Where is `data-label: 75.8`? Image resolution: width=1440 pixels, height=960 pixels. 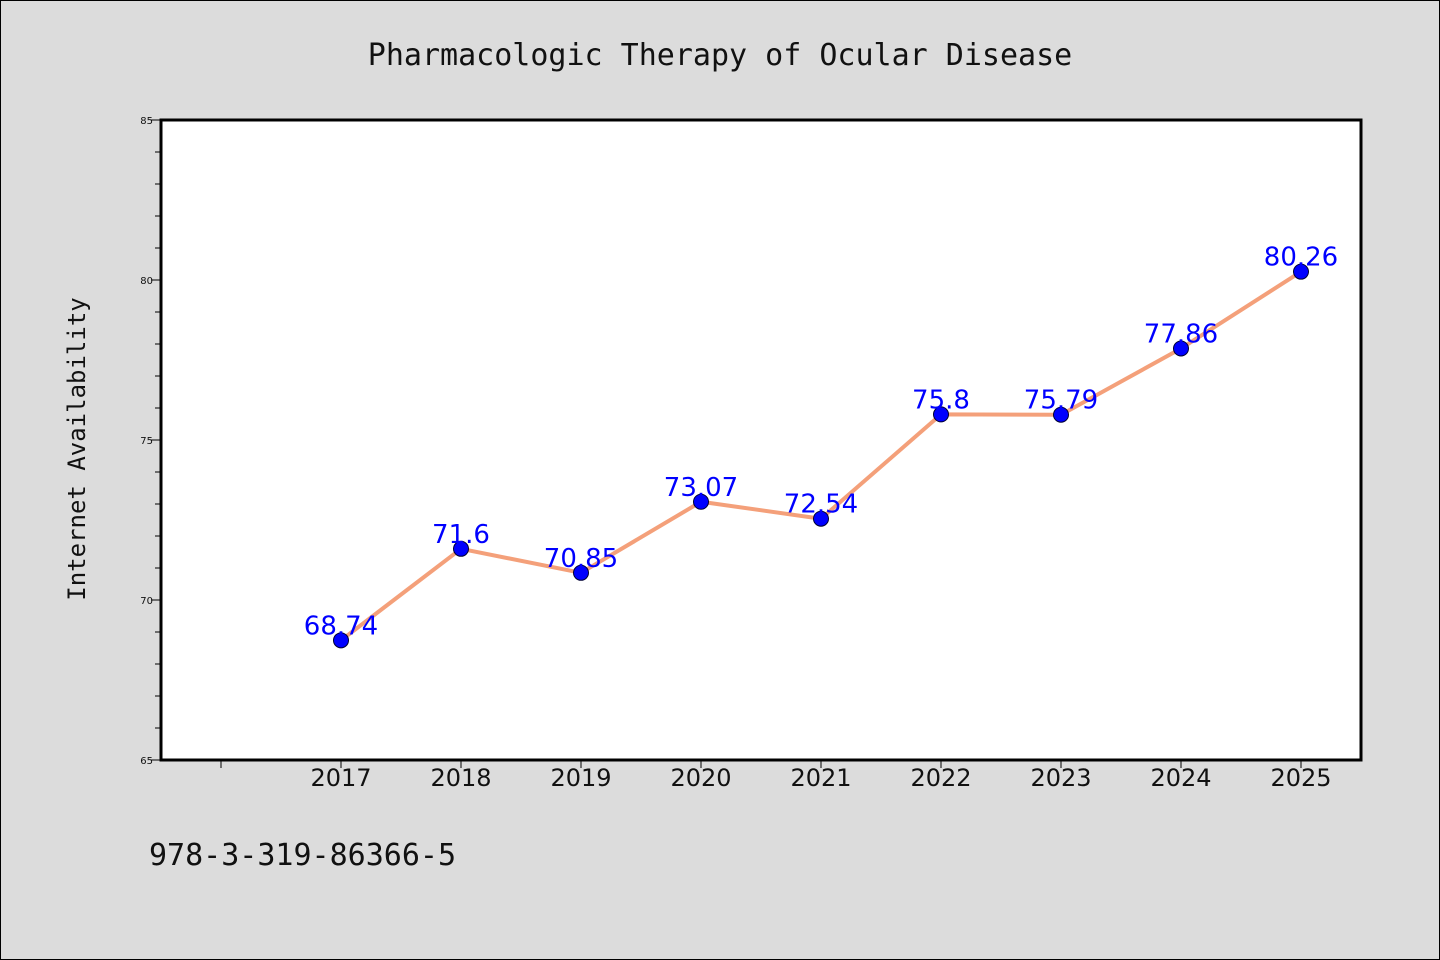
data-label: 75.8 is located at coordinates (941, 400).